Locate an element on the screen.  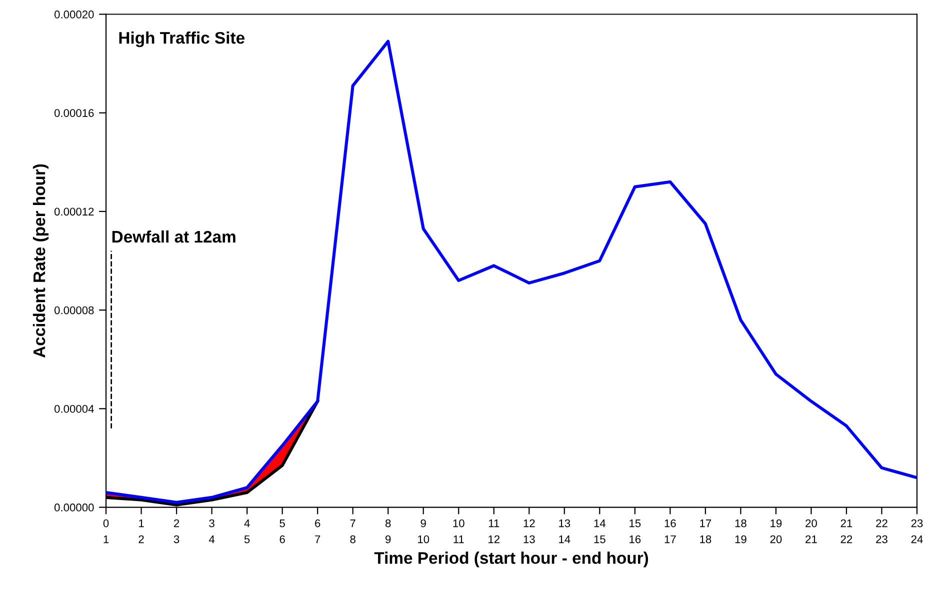
x2-tick-label: 17 is located at coordinates (670, 539).